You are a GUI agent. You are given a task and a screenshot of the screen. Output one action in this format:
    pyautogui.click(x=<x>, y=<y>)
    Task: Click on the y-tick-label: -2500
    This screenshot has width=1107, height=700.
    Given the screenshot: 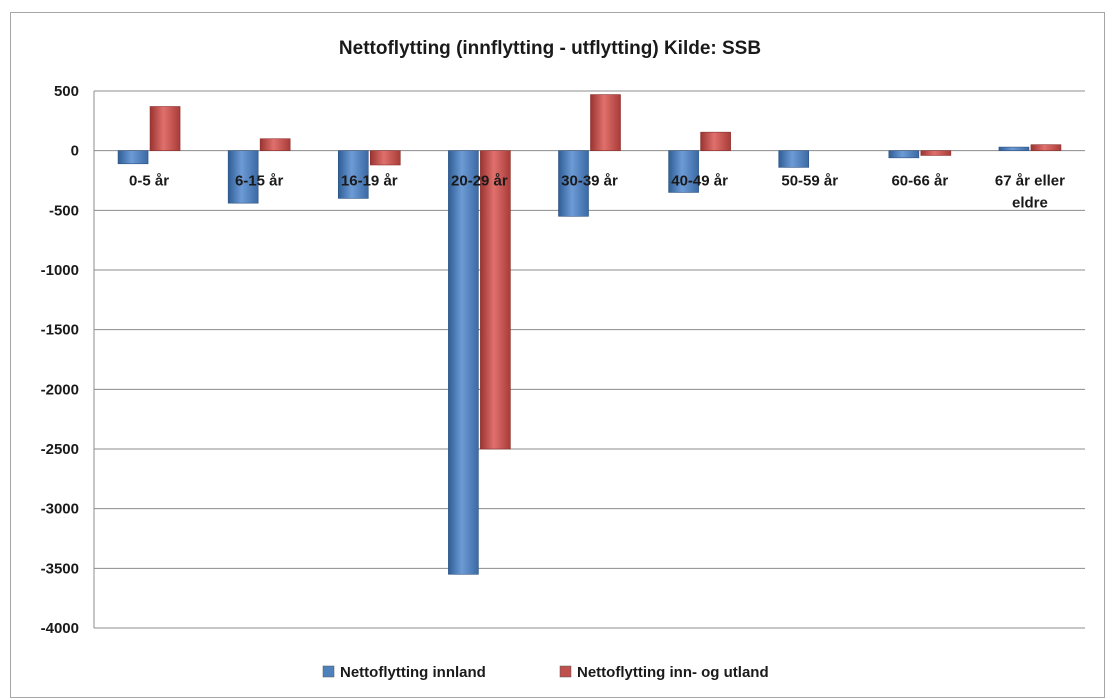 What is the action you would take?
    pyautogui.click(x=60, y=449)
    